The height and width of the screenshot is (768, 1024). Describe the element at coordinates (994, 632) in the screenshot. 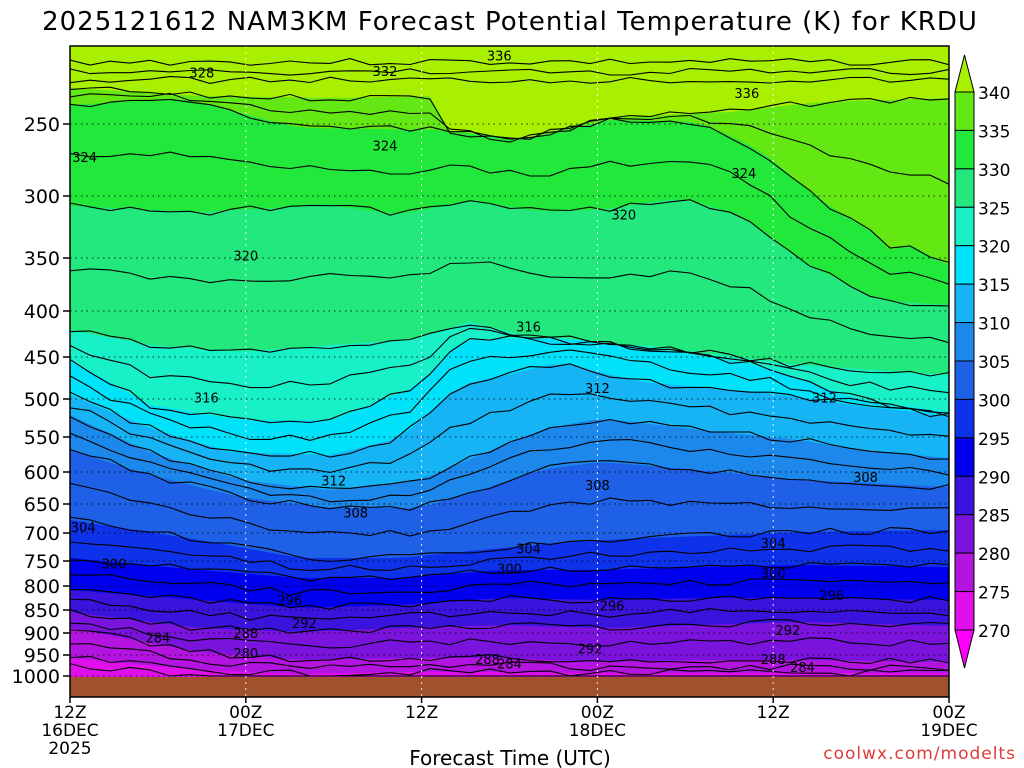

I see `colorbar-label: 270` at that location.